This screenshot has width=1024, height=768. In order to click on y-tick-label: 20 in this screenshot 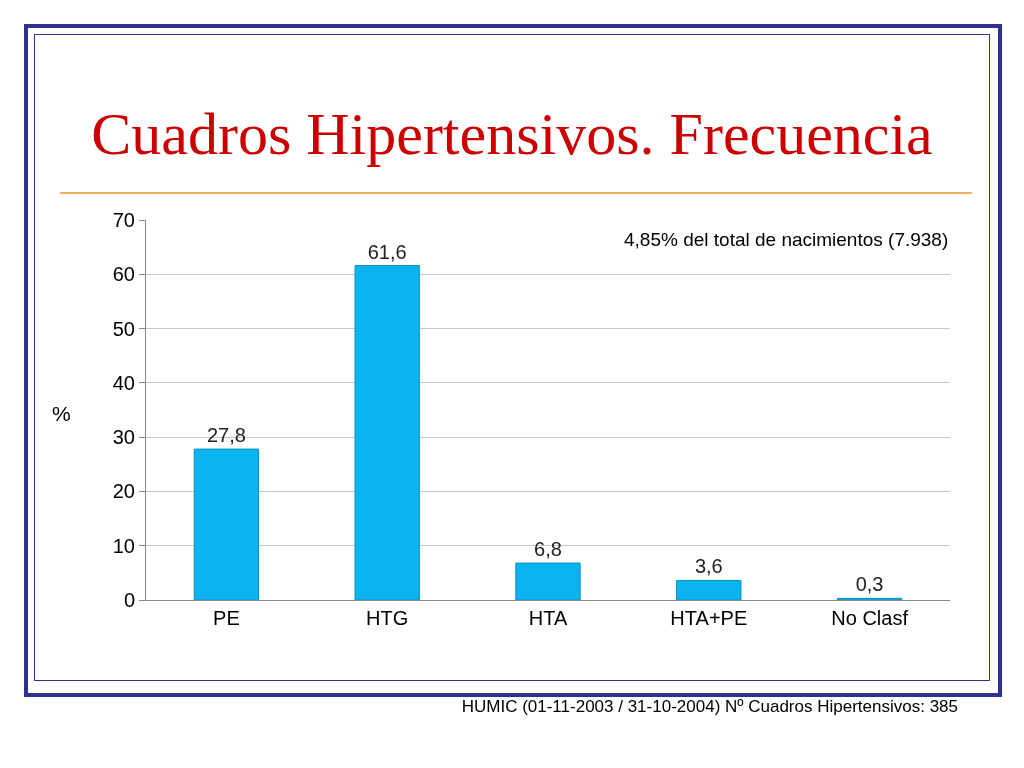, I will do `click(123, 491)`.